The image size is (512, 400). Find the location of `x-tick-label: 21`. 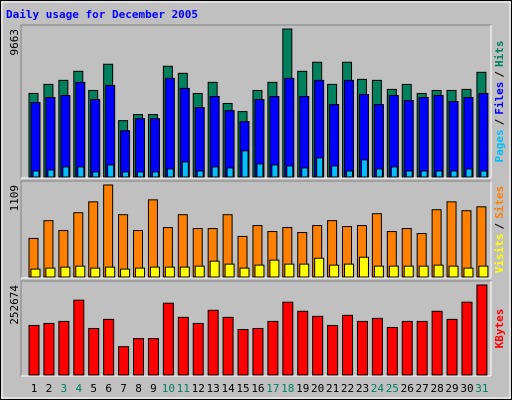

x-tick-label: 21 is located at coordinates (332, 388).